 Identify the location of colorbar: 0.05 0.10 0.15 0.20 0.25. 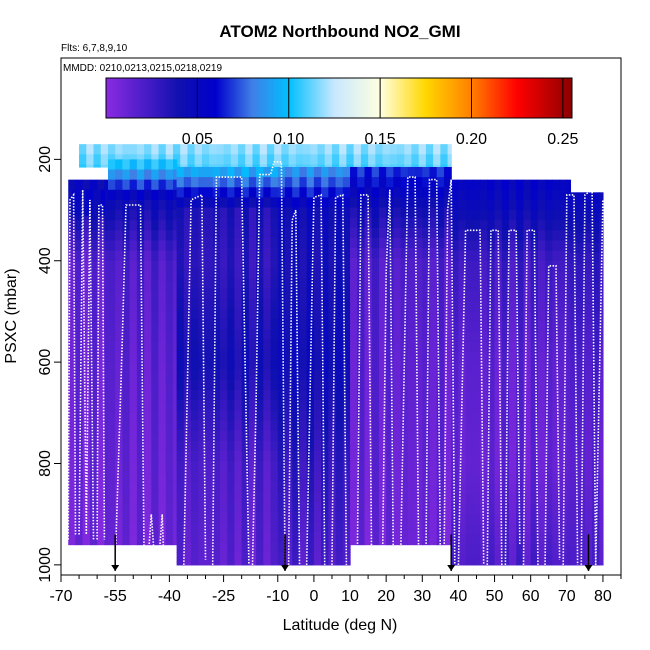
(342, 112).